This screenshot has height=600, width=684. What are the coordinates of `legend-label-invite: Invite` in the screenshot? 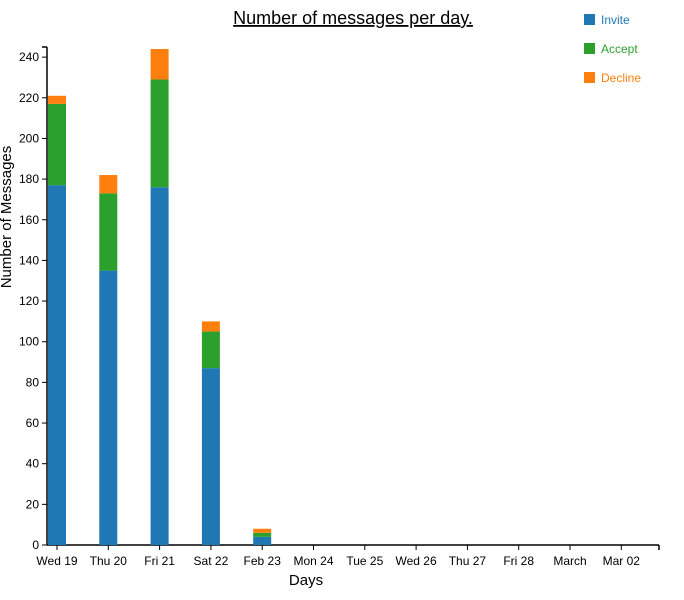 It's located at (615, 20).